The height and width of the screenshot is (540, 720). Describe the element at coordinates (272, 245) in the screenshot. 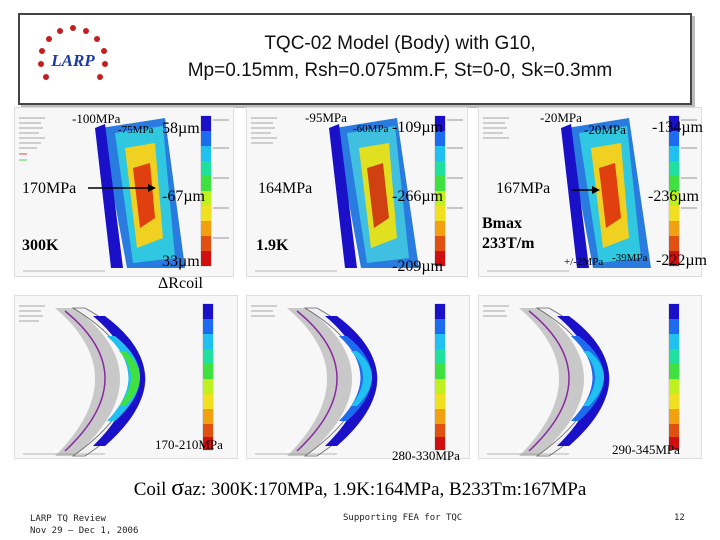

I see `p2-temp: 1.9K` at that location.